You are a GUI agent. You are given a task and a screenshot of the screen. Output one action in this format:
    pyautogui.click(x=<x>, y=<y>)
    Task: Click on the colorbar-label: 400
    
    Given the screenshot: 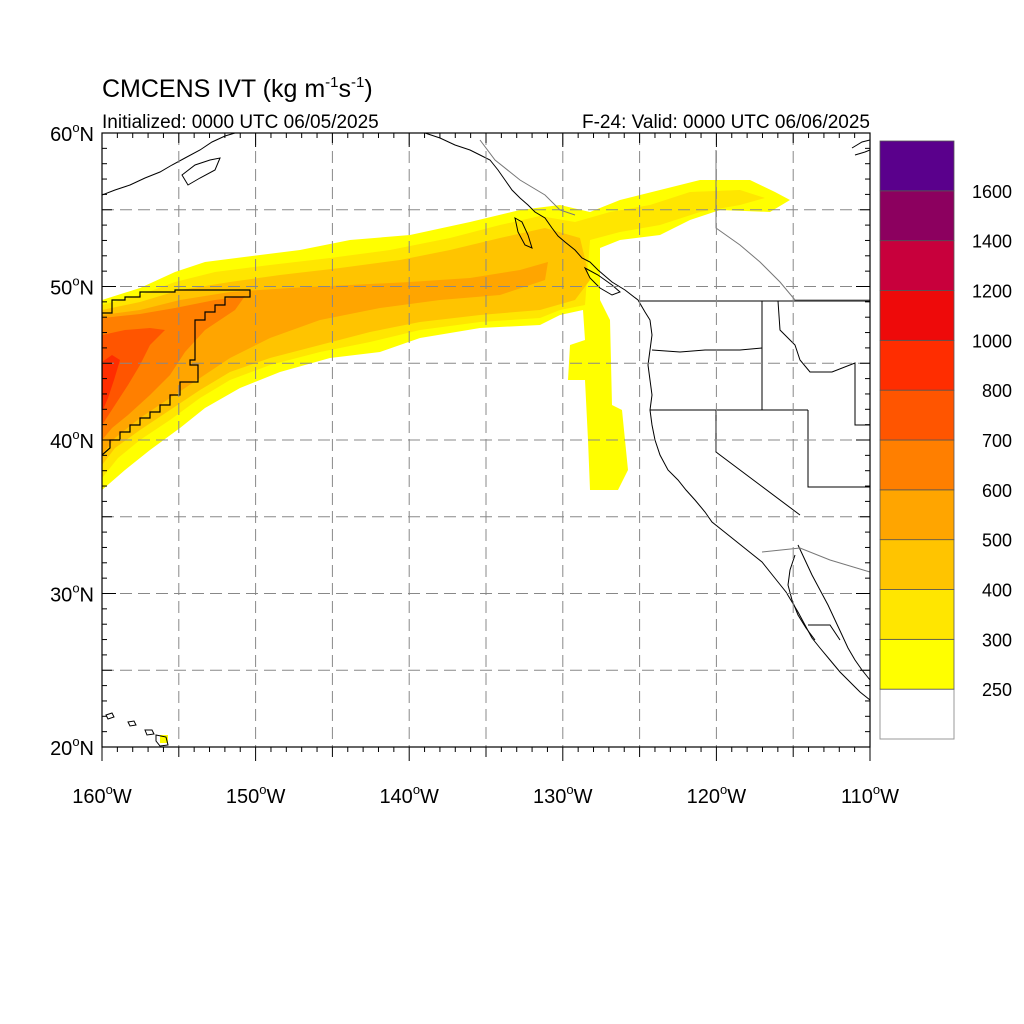 What is the action you would take?
    pyautogui.click(x=997, y=591)
    